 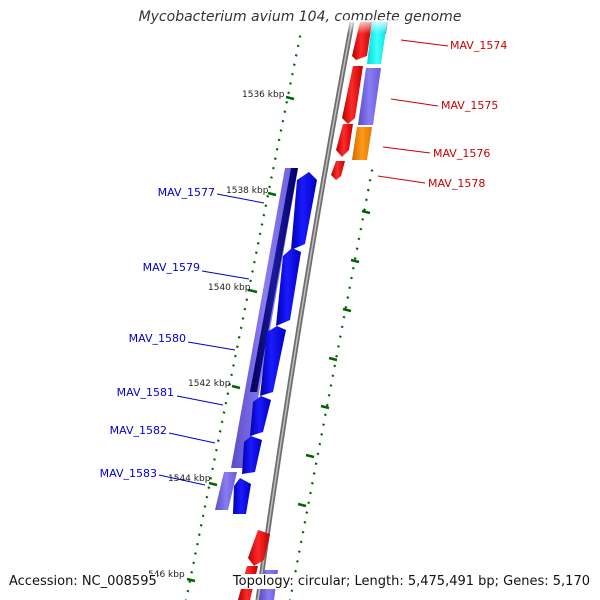 I want to click on position-1538: 1538 kbp, so click(x=247, y=191).